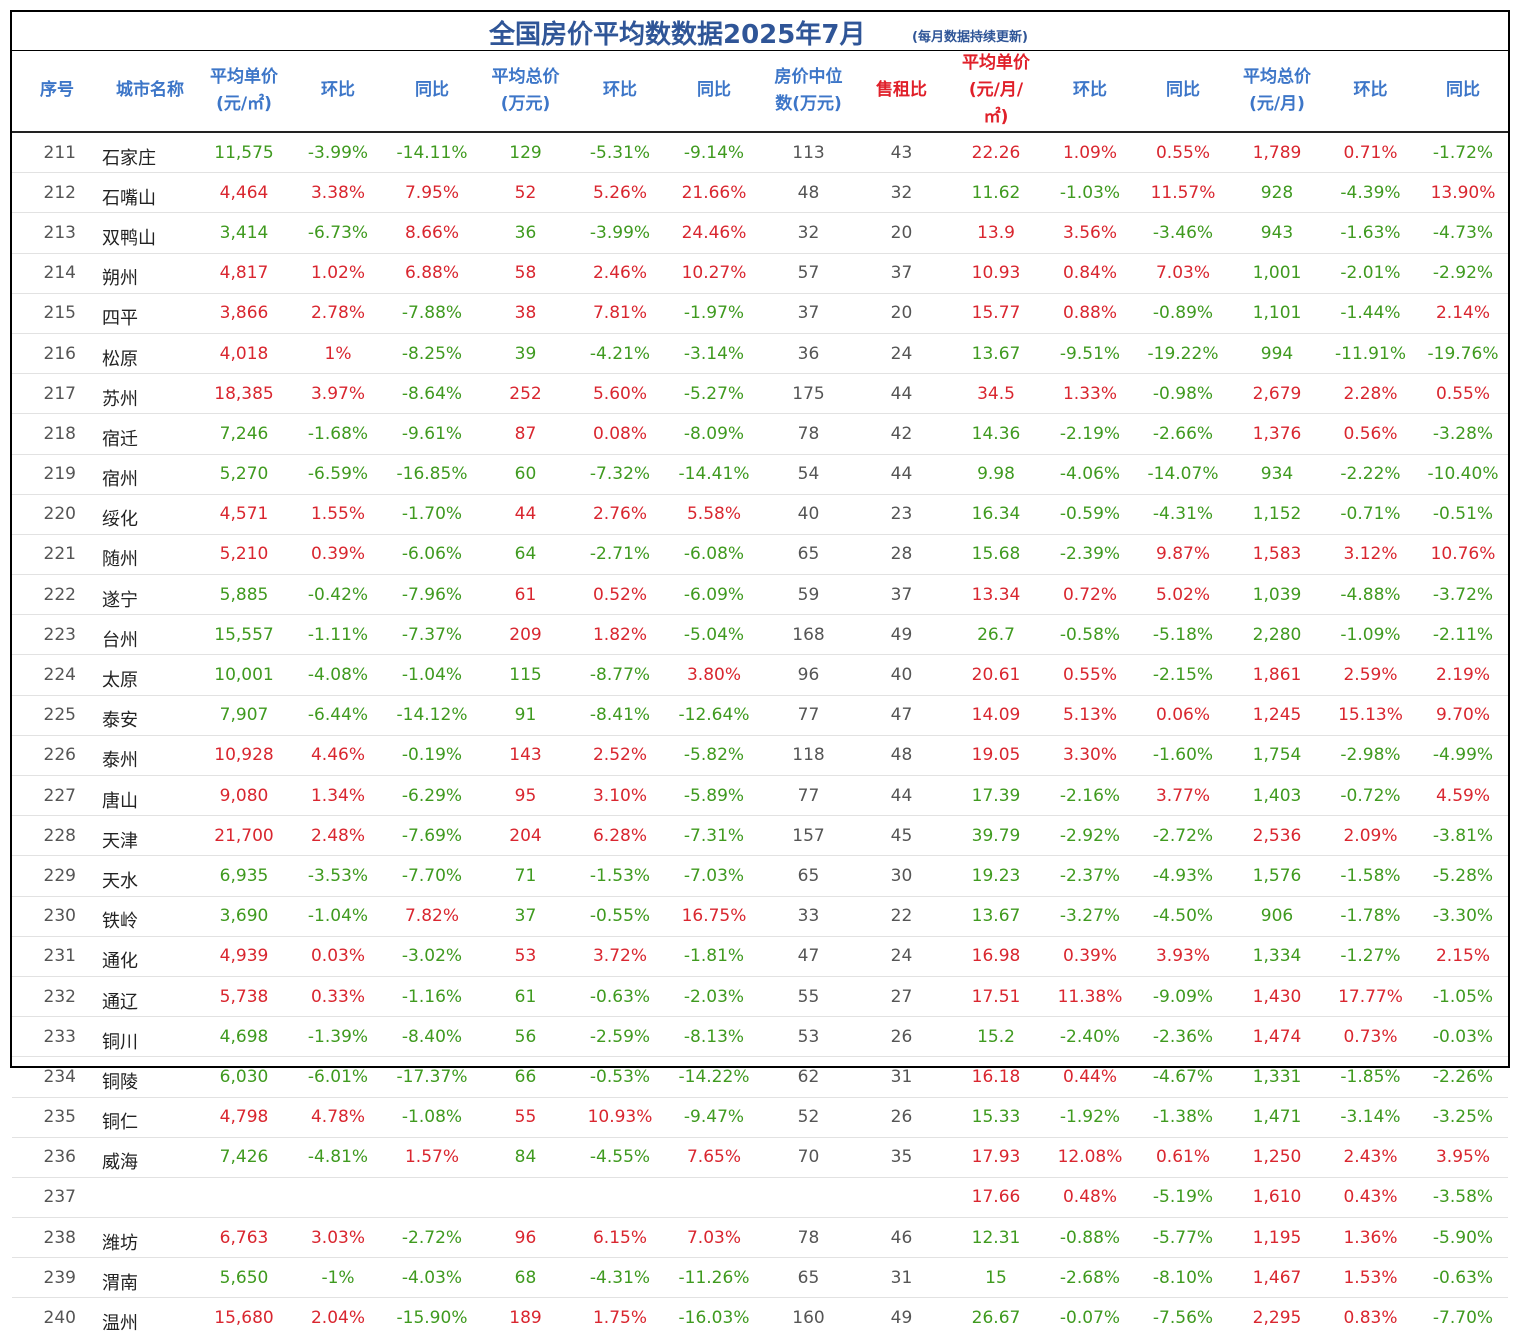 The width and height of the screenshot is (1521, 1338). What do you see at coordinates (1463, 1278) in the screenshot?
I see `cell-yoy4: -0.63%` at bounding box center [1463, 1278].